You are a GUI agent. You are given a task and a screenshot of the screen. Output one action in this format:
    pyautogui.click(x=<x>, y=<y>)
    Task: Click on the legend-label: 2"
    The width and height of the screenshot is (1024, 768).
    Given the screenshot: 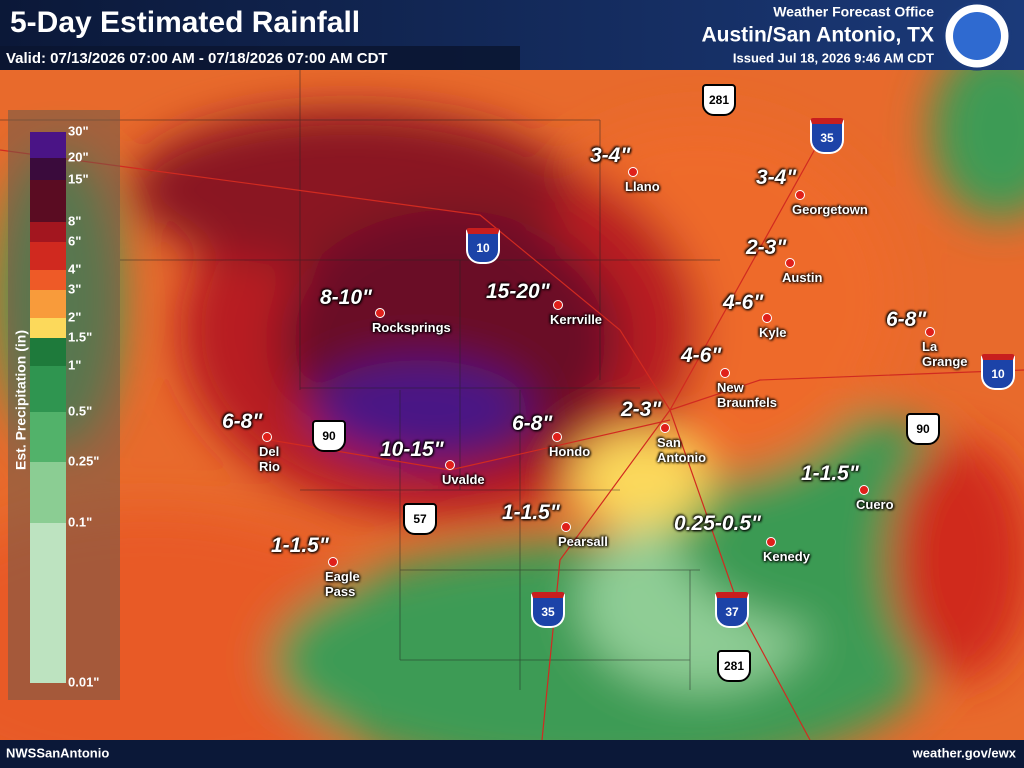 What is the action you would take?
    pyautogui.click(x=74, y=316)
    